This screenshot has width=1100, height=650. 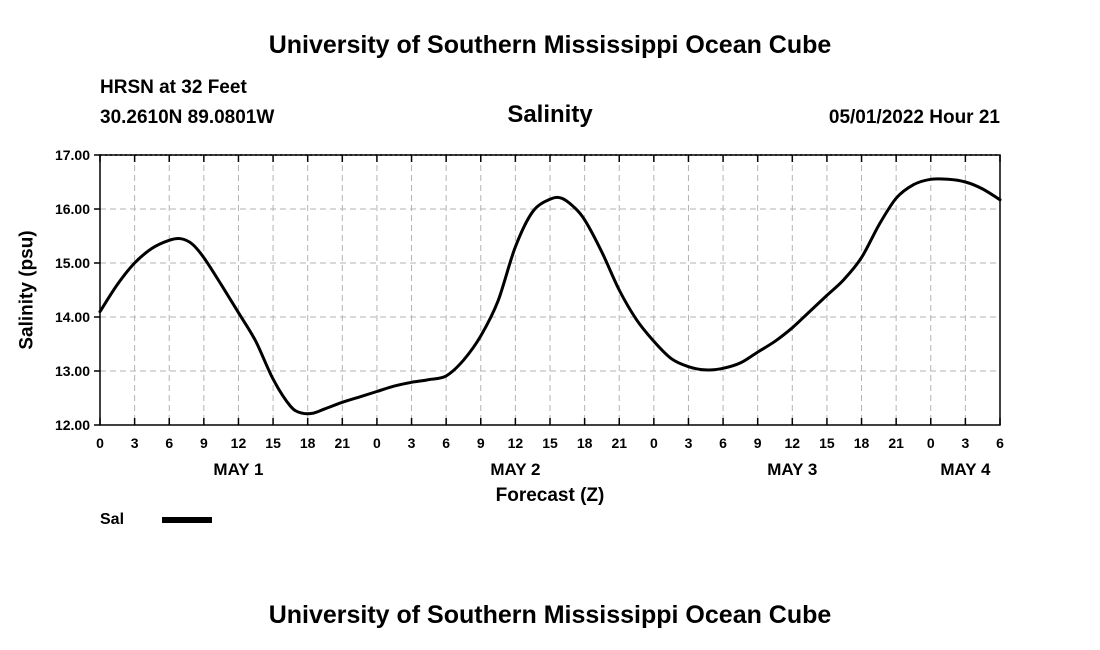 I want to click on y-tick-label: 16.00, so click(x=72, y=209).